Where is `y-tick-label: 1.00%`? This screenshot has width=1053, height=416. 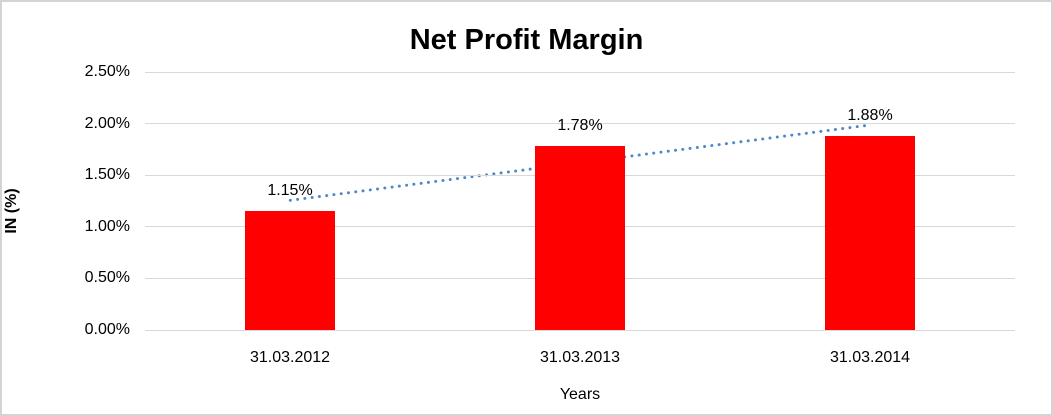
y-tick-label: 1.00% is located at coordinates (107, 226).